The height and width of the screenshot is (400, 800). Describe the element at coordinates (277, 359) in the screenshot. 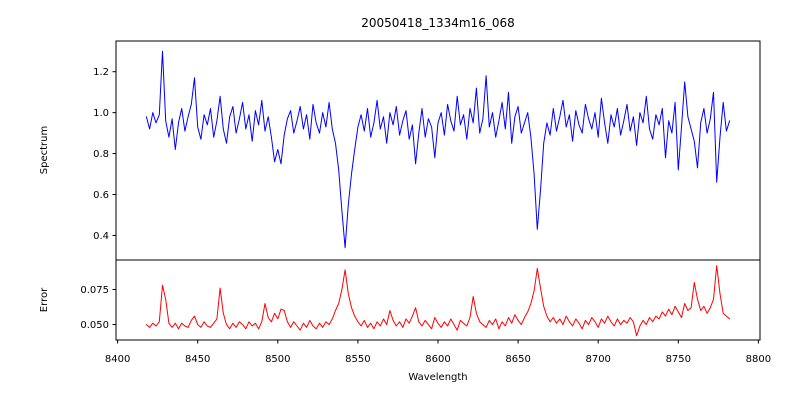

I see `x-tick-label: 8500` at that location.